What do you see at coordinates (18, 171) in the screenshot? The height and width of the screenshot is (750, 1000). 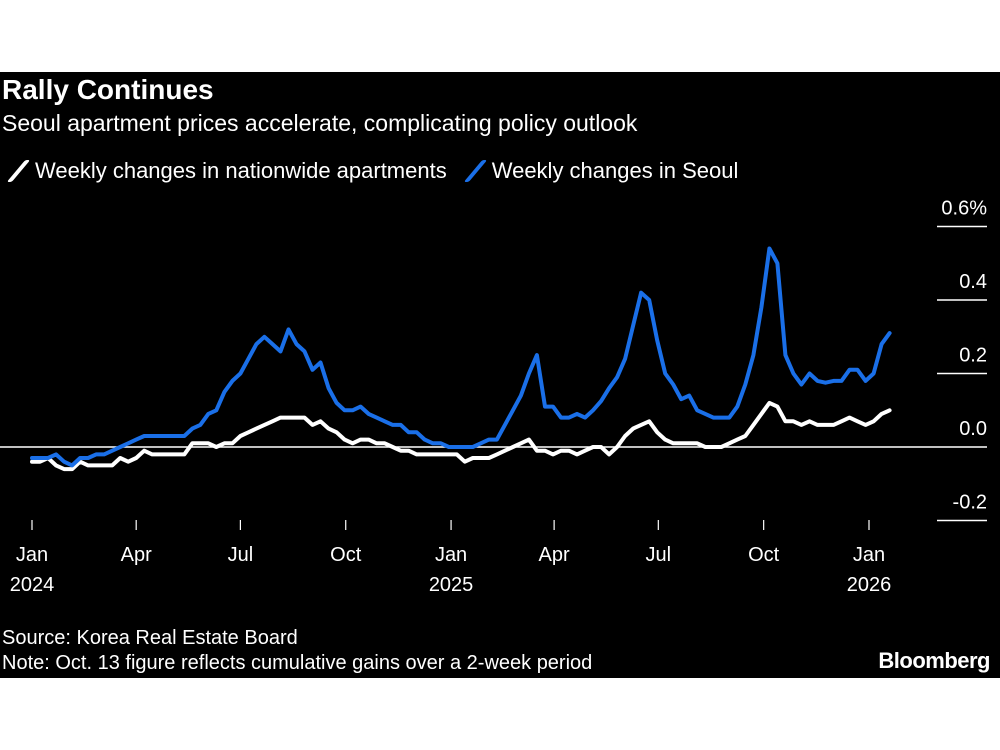 I see `legend-swatch-nationwide` at bounding box center [18, 171].